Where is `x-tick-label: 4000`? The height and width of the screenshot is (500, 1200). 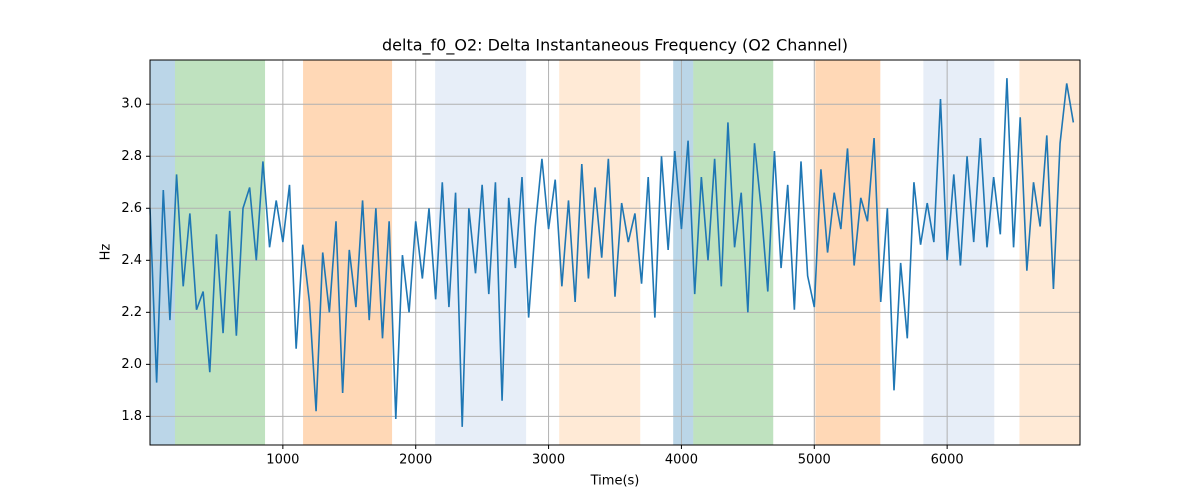
x-tick-label: 4000 is located at coordinates (681, 460).